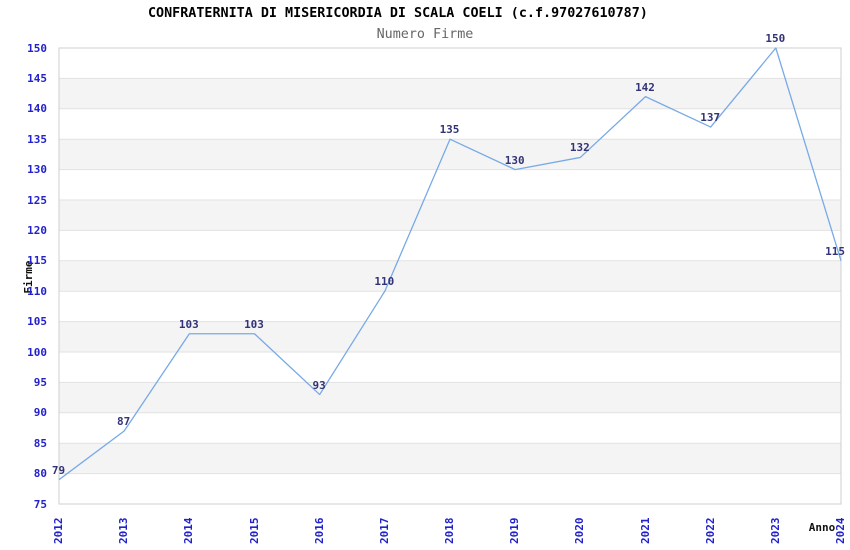 This screenshot has height=550, width=850. I want to click on x-tick-label: 2017, so click(384, 531).